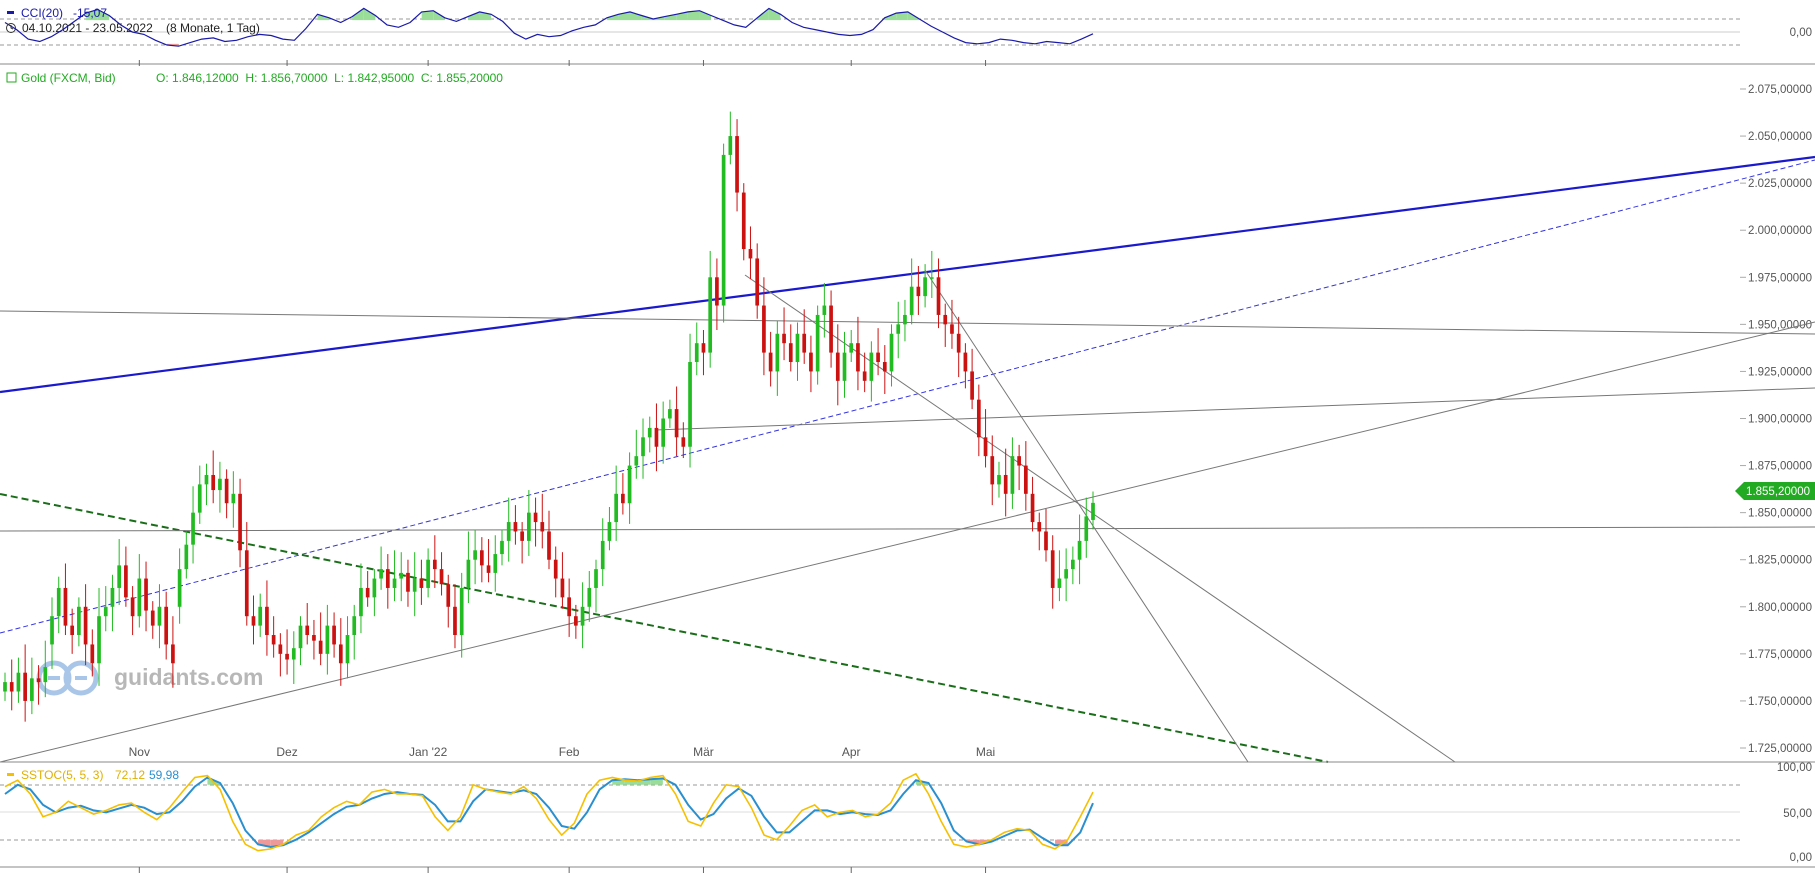  I want to click on date-range: 04.10.2021 - 23.05.2022, so click(87, 28).